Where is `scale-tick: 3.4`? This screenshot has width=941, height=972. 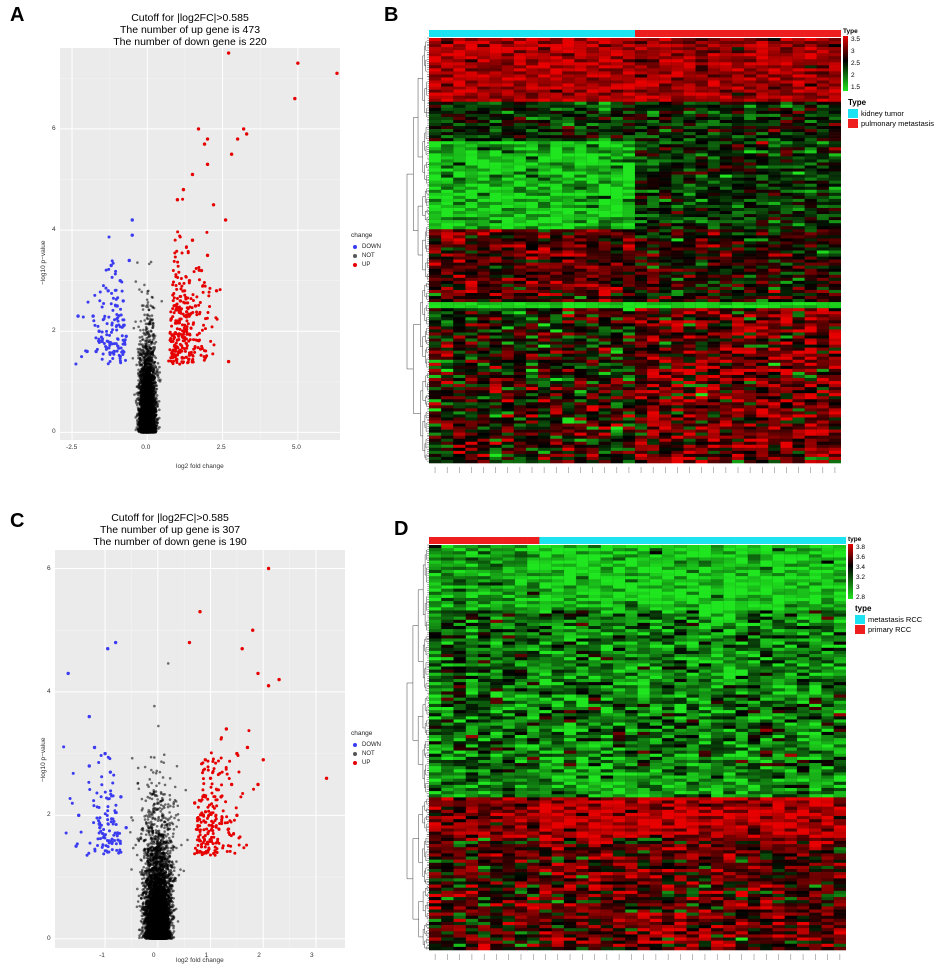 scale-tick: 3.4 is located at coordinates (860, 567).